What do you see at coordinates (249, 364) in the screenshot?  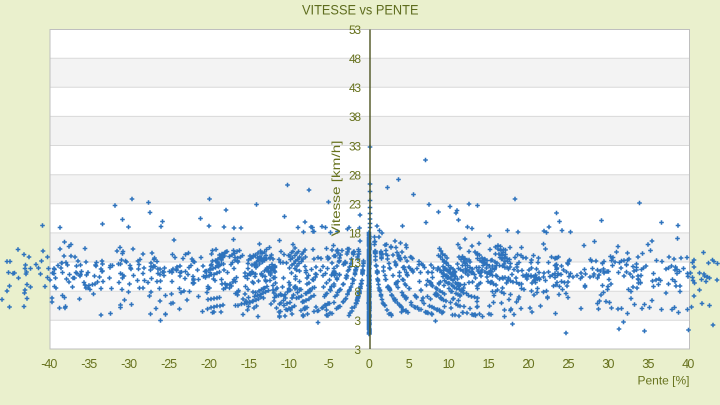 I see `svg-text: -15` at bounding box center [249, 364].